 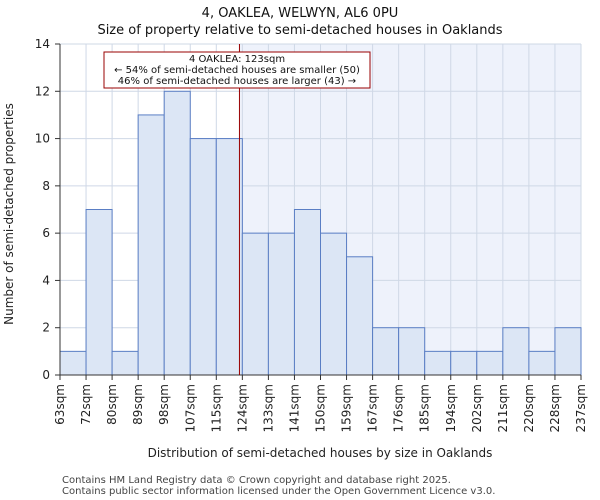 I want to click on y-axis-label: Number of semi-detached properties, so click(x=9, y=214).